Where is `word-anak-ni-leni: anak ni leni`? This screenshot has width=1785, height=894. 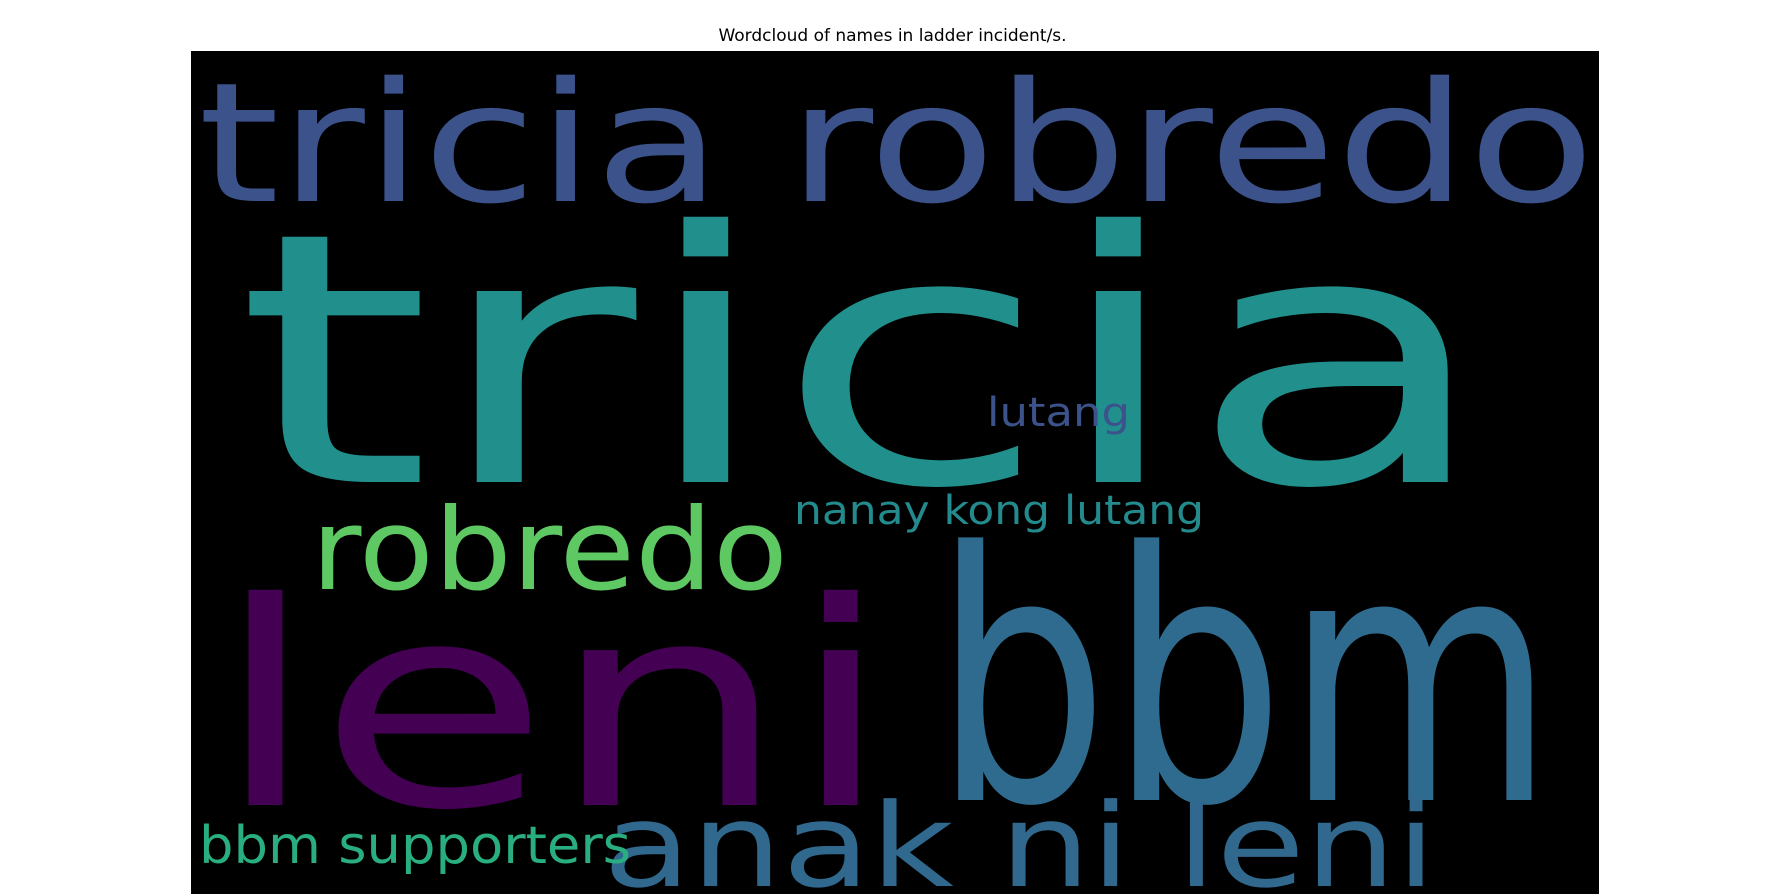
word-anak-ni-leni: anak ni leni is located at coordinates (1019, 837).